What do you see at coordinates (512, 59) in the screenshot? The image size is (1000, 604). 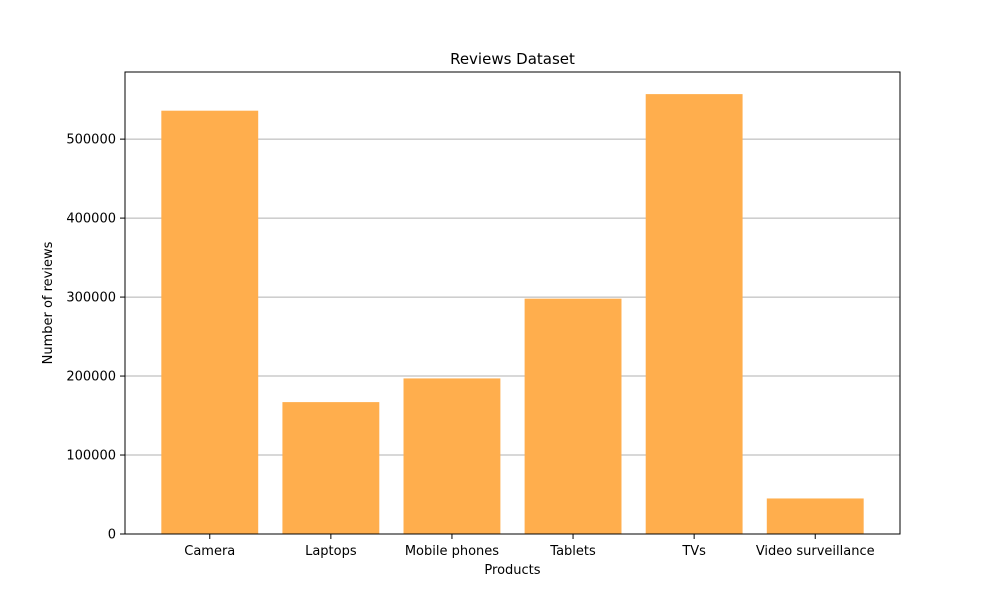 I see `chart-title: Reviews Dataset` at bounding box center [512, 59].